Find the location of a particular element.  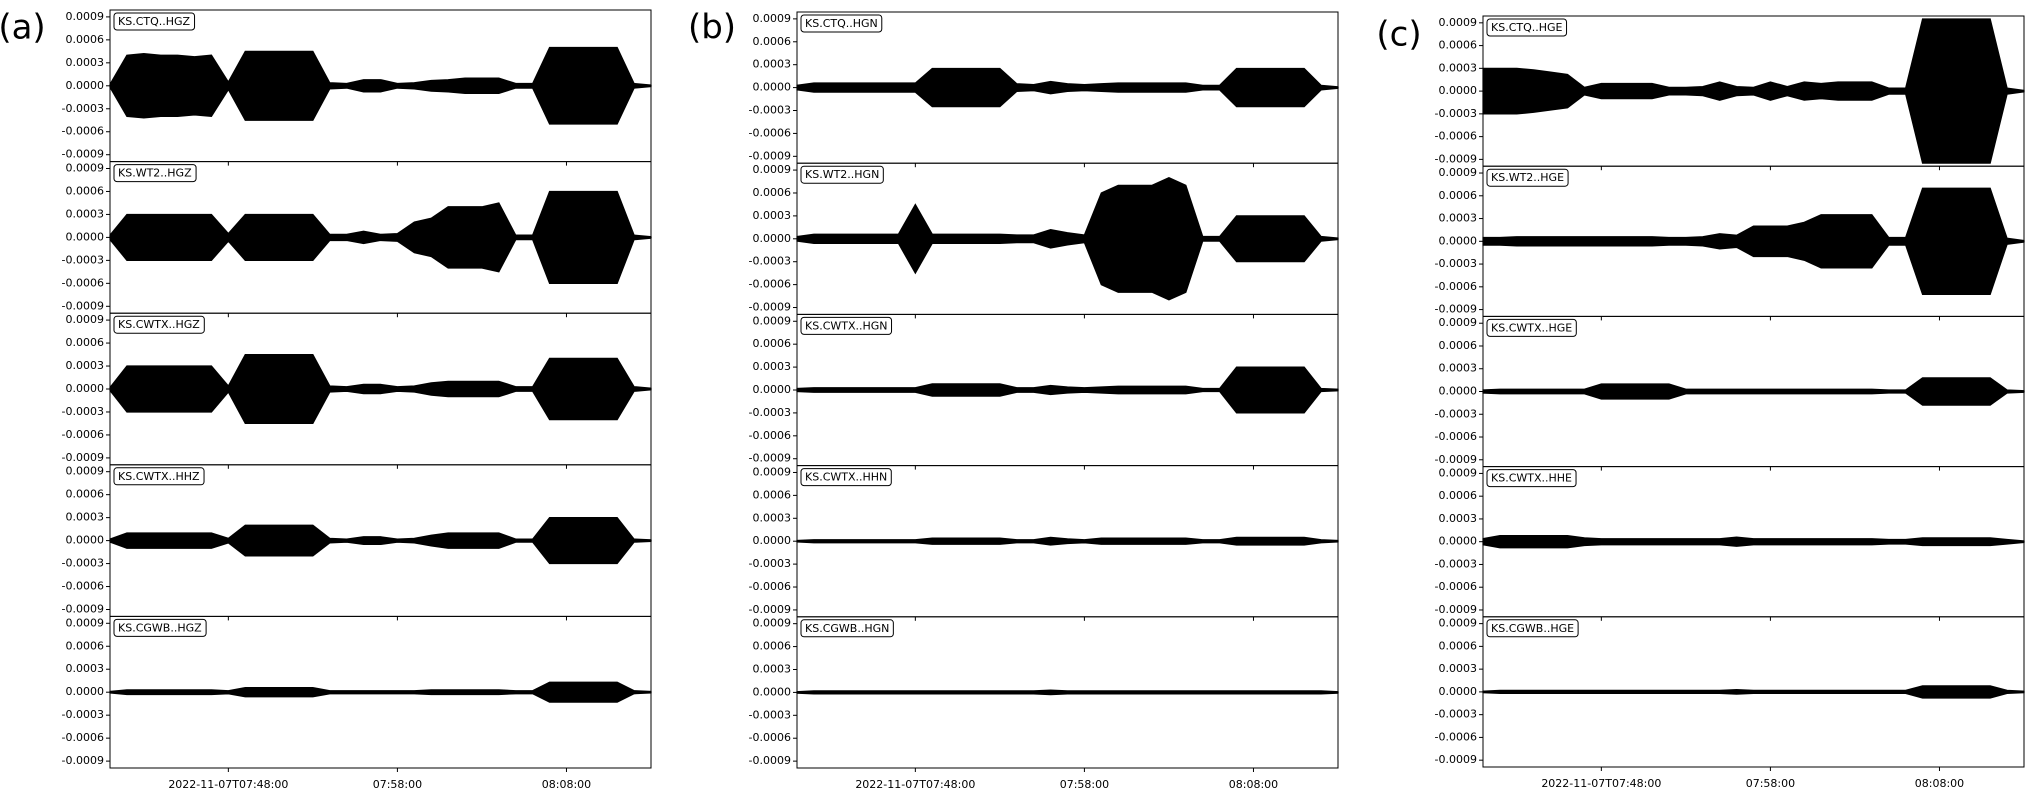

station-label: KS.CTQ..HGE is located at coordinates (1527, 27).